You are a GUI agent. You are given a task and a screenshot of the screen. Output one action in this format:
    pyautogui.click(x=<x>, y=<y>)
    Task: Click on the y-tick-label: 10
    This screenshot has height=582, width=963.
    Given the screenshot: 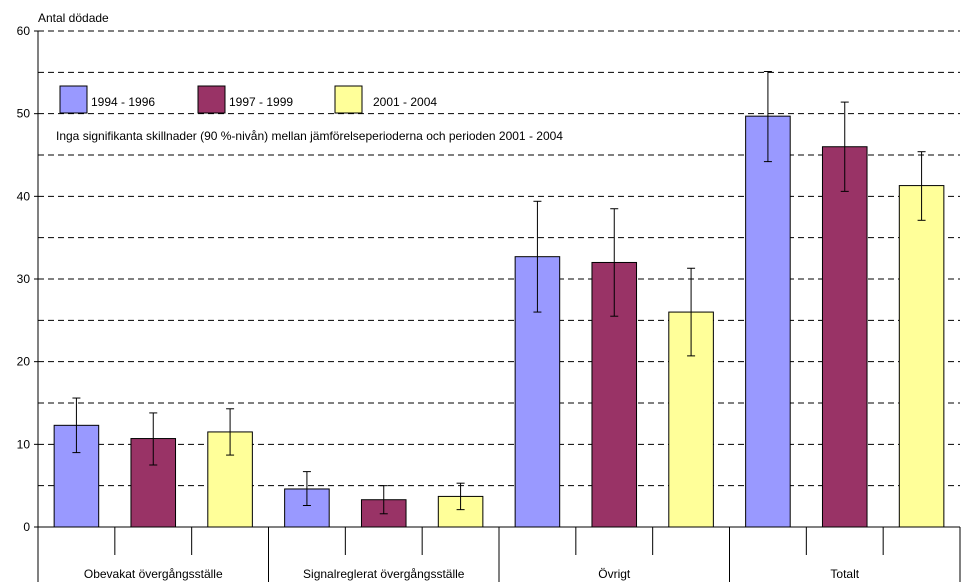 What is the action you would take?
    pyautogui.click(x=24, y=444)
    